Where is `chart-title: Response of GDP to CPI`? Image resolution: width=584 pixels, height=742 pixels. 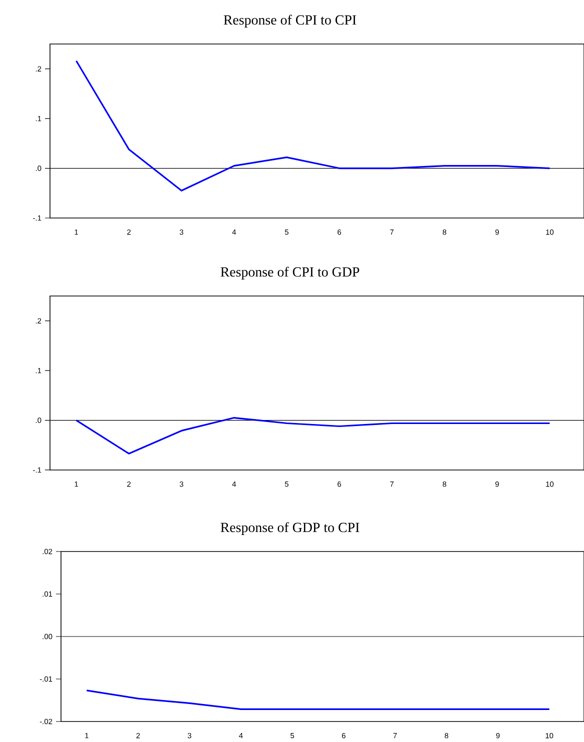
chart-title: Response of GDP to CPI is located at coordinates (290, 528).